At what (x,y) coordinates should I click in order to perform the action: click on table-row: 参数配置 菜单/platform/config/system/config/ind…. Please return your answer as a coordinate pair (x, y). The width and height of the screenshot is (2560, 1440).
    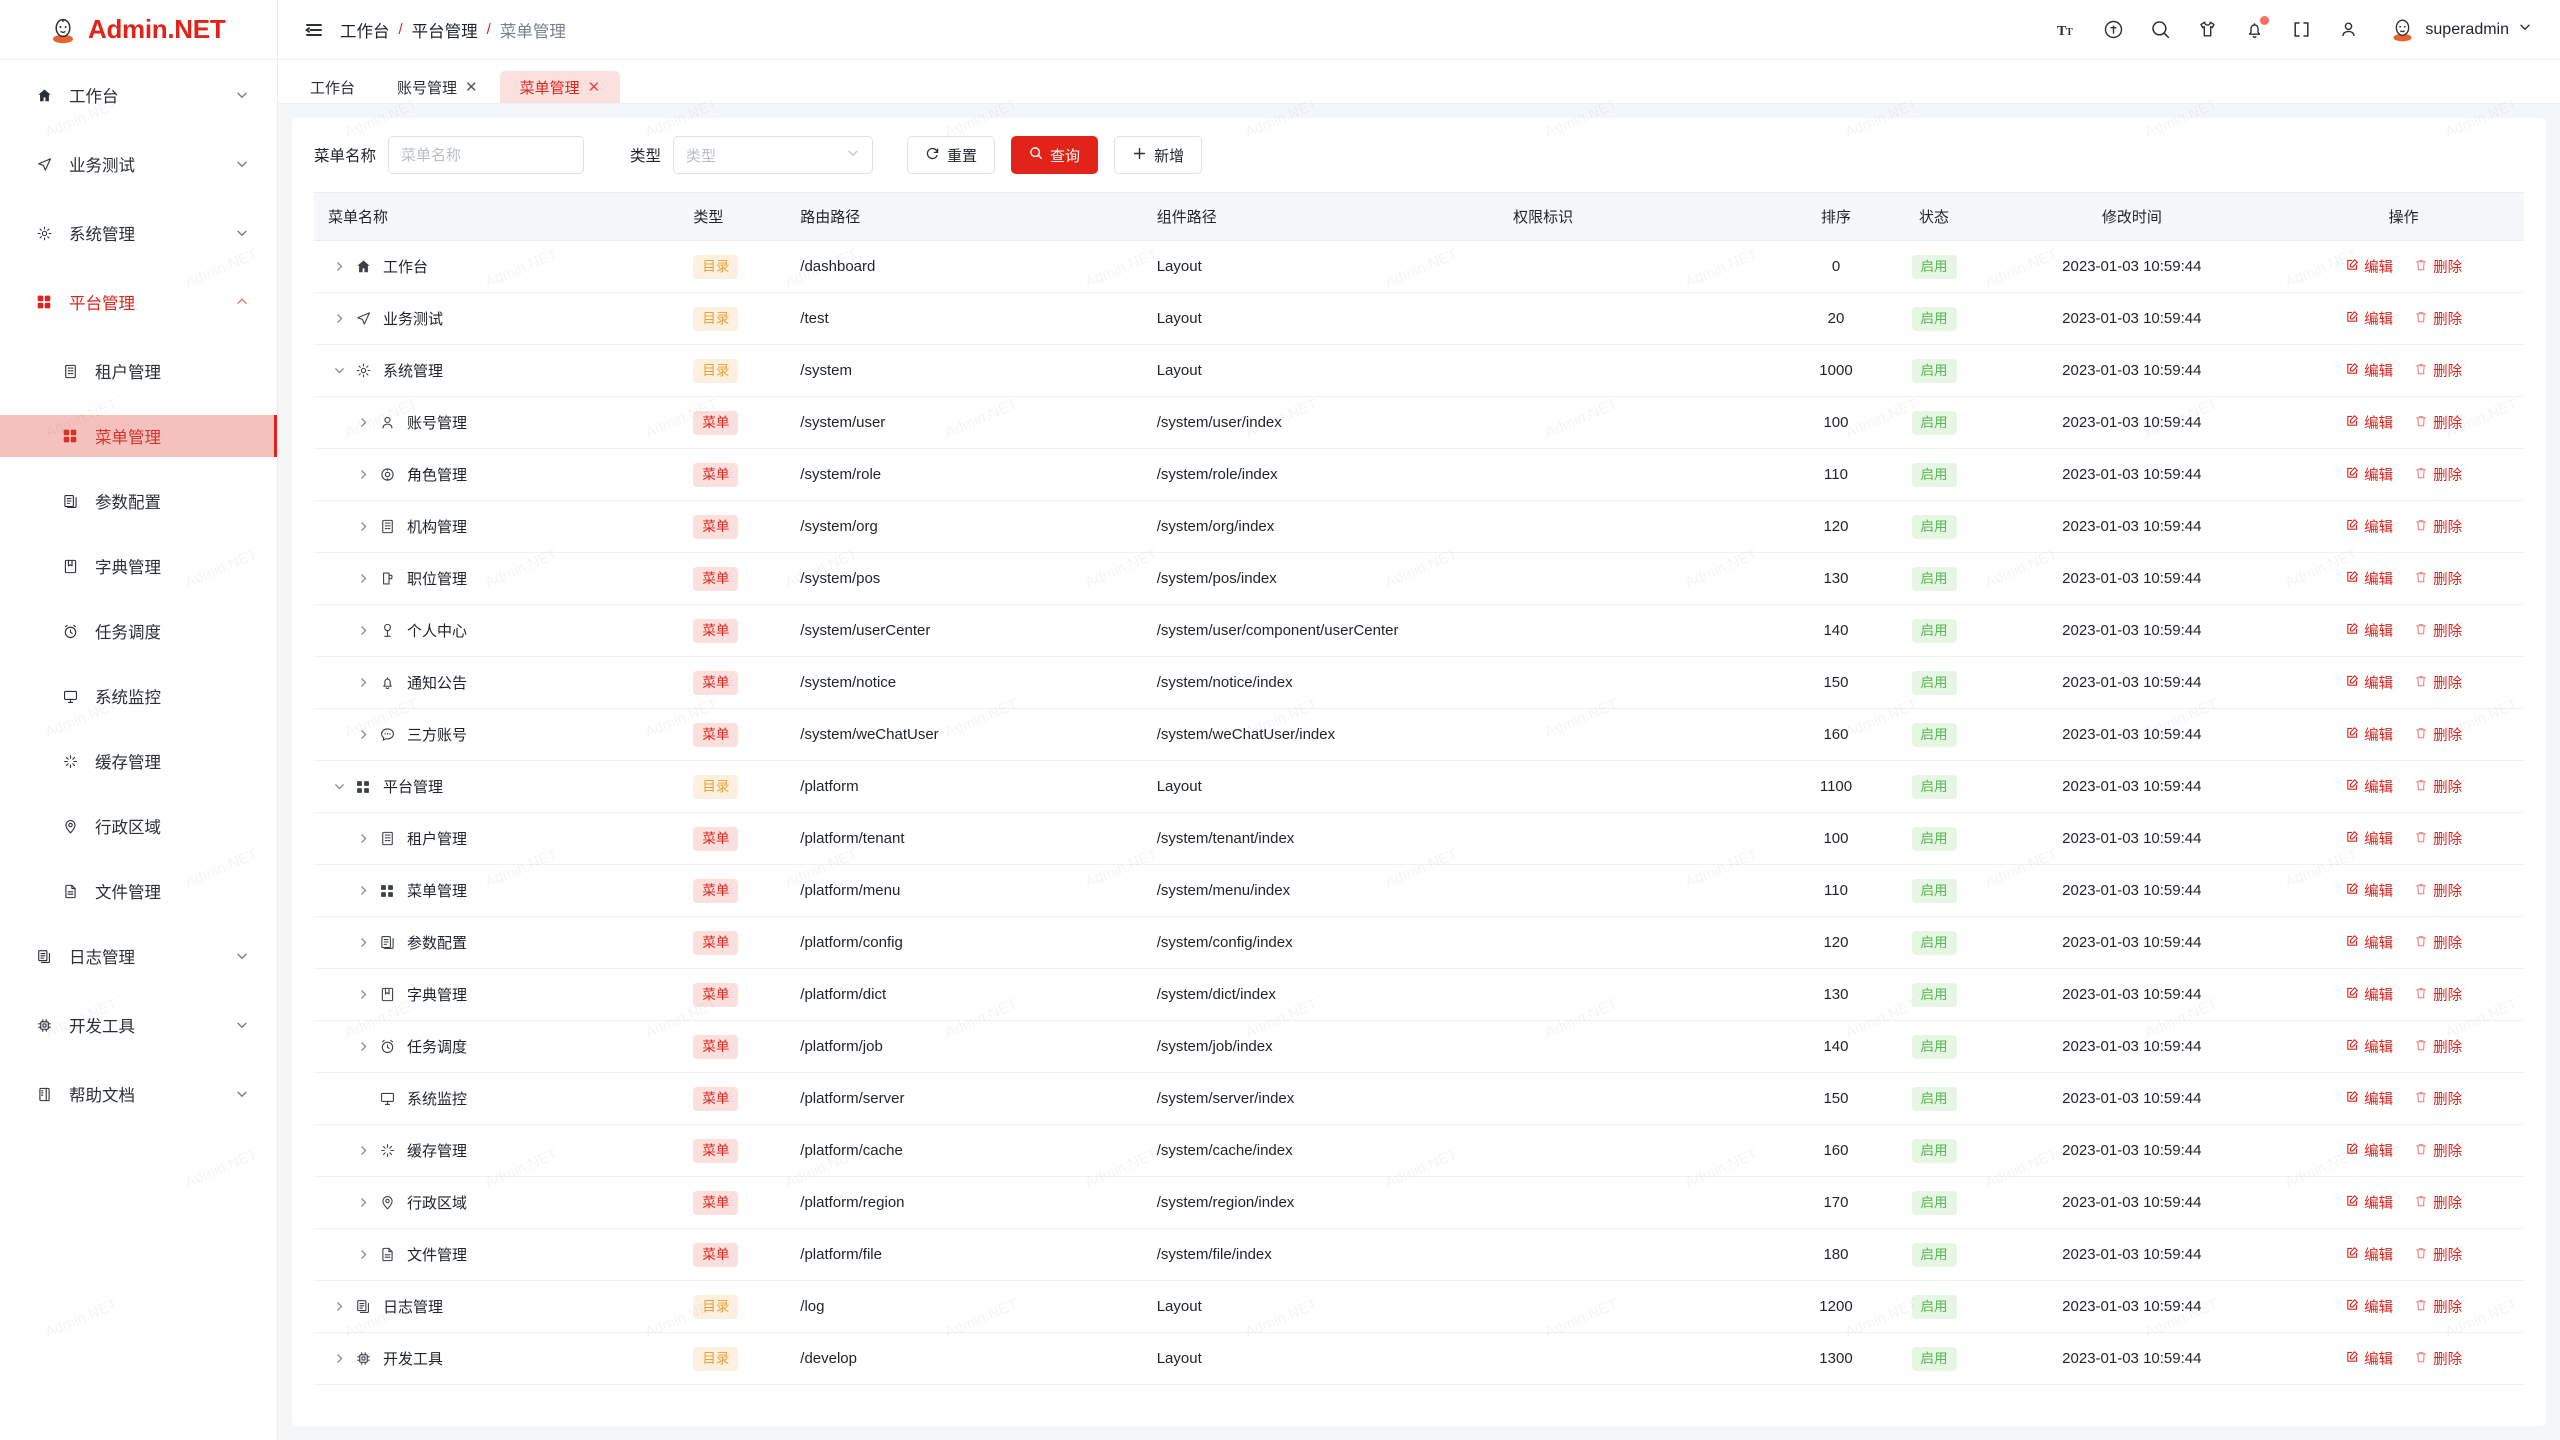
    Looking at the image, I should click on (1419, 942).